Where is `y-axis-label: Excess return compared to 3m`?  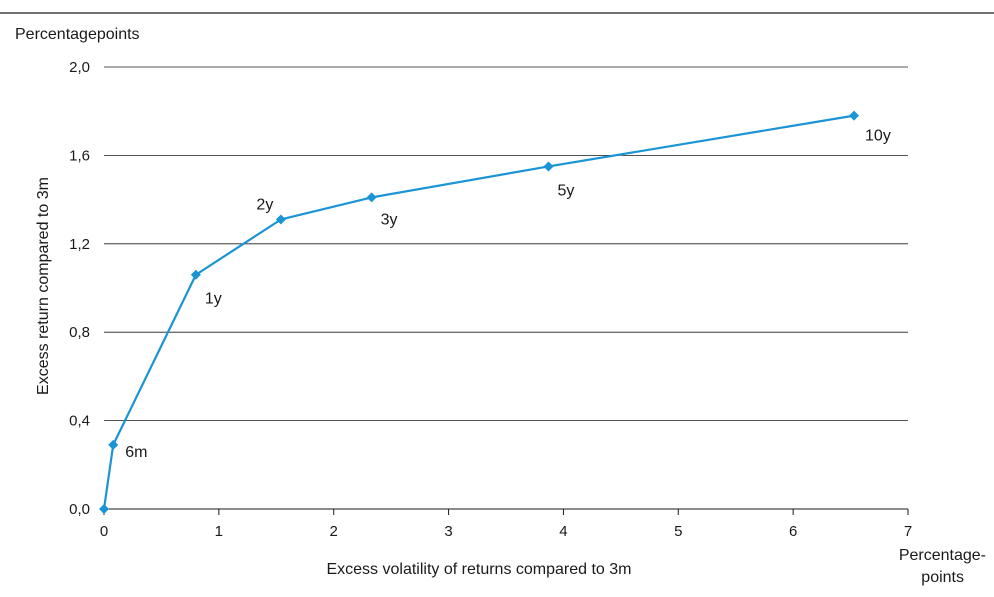 y-axis-label: Excess return compared to 3m is located at coordinates (43, 286).